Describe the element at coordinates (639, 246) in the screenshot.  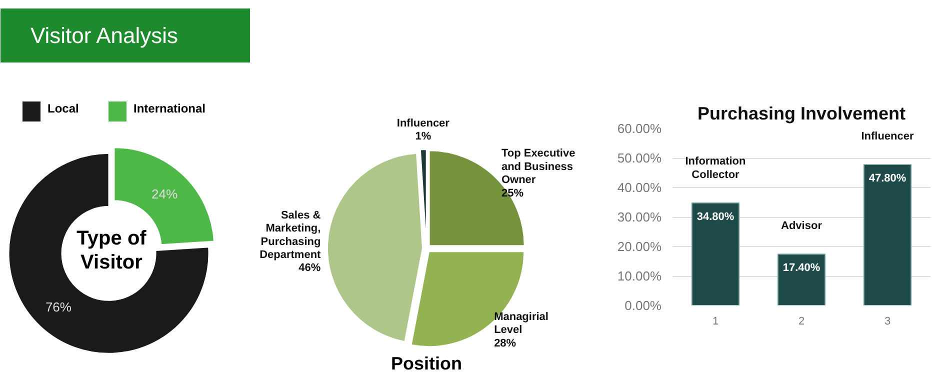
I see `y-tick-label: 20.00%` at that location.